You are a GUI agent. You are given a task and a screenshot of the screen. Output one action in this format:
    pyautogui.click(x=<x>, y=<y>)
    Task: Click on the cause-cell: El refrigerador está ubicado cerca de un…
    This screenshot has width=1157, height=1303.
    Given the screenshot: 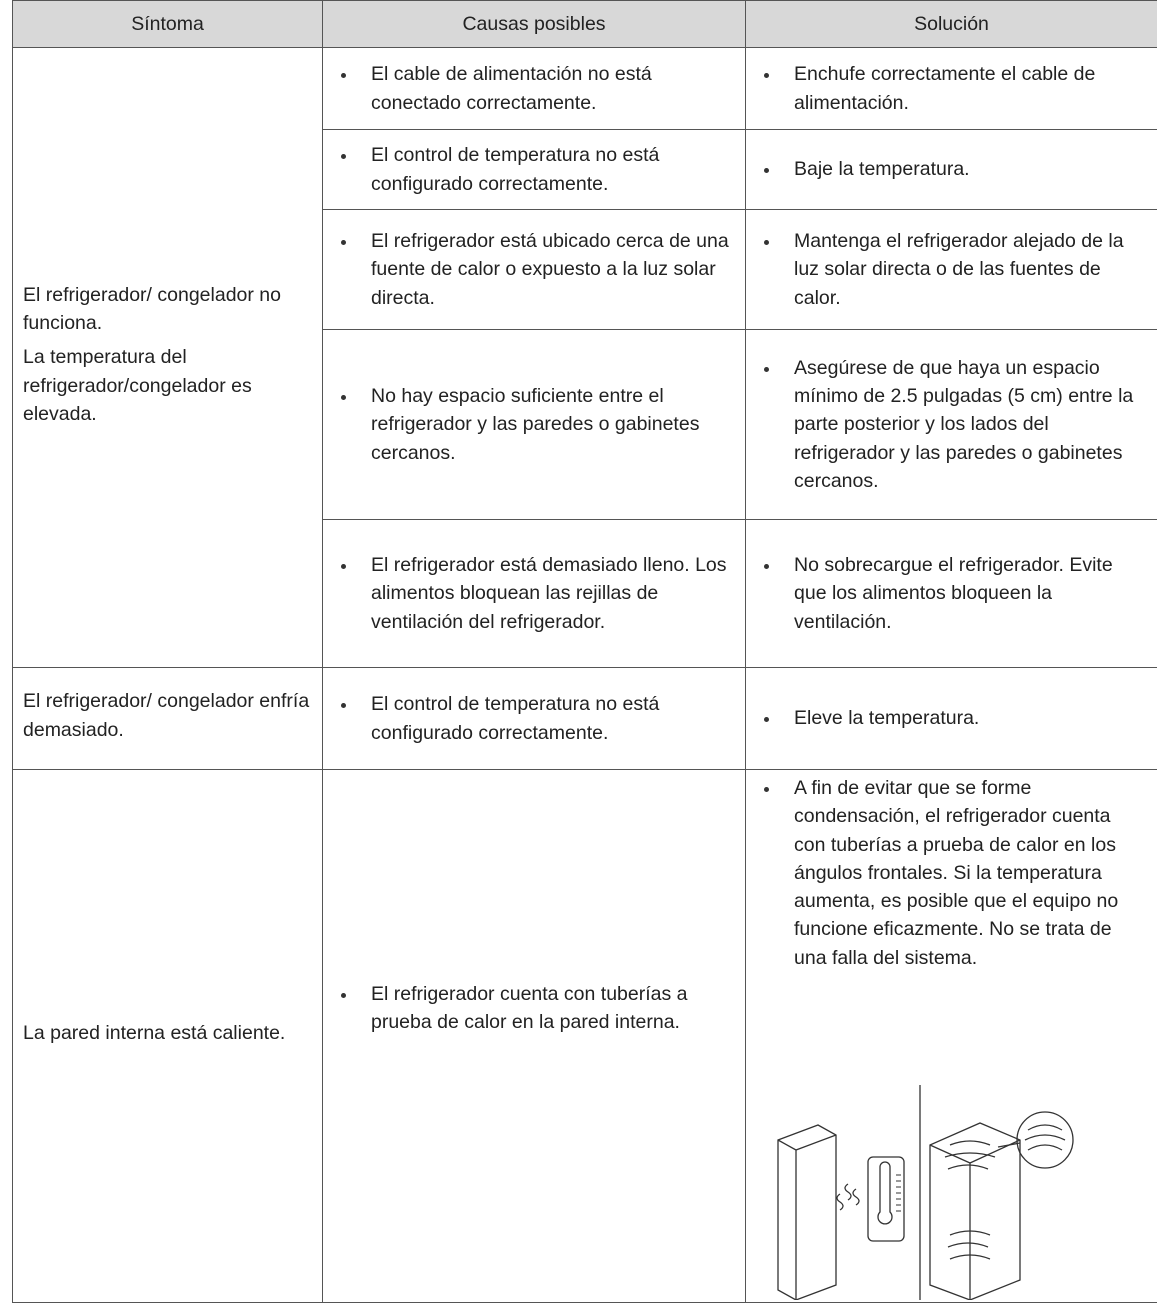 What is the action you would take?
    pyautogui.click(x=534, y=269)
    